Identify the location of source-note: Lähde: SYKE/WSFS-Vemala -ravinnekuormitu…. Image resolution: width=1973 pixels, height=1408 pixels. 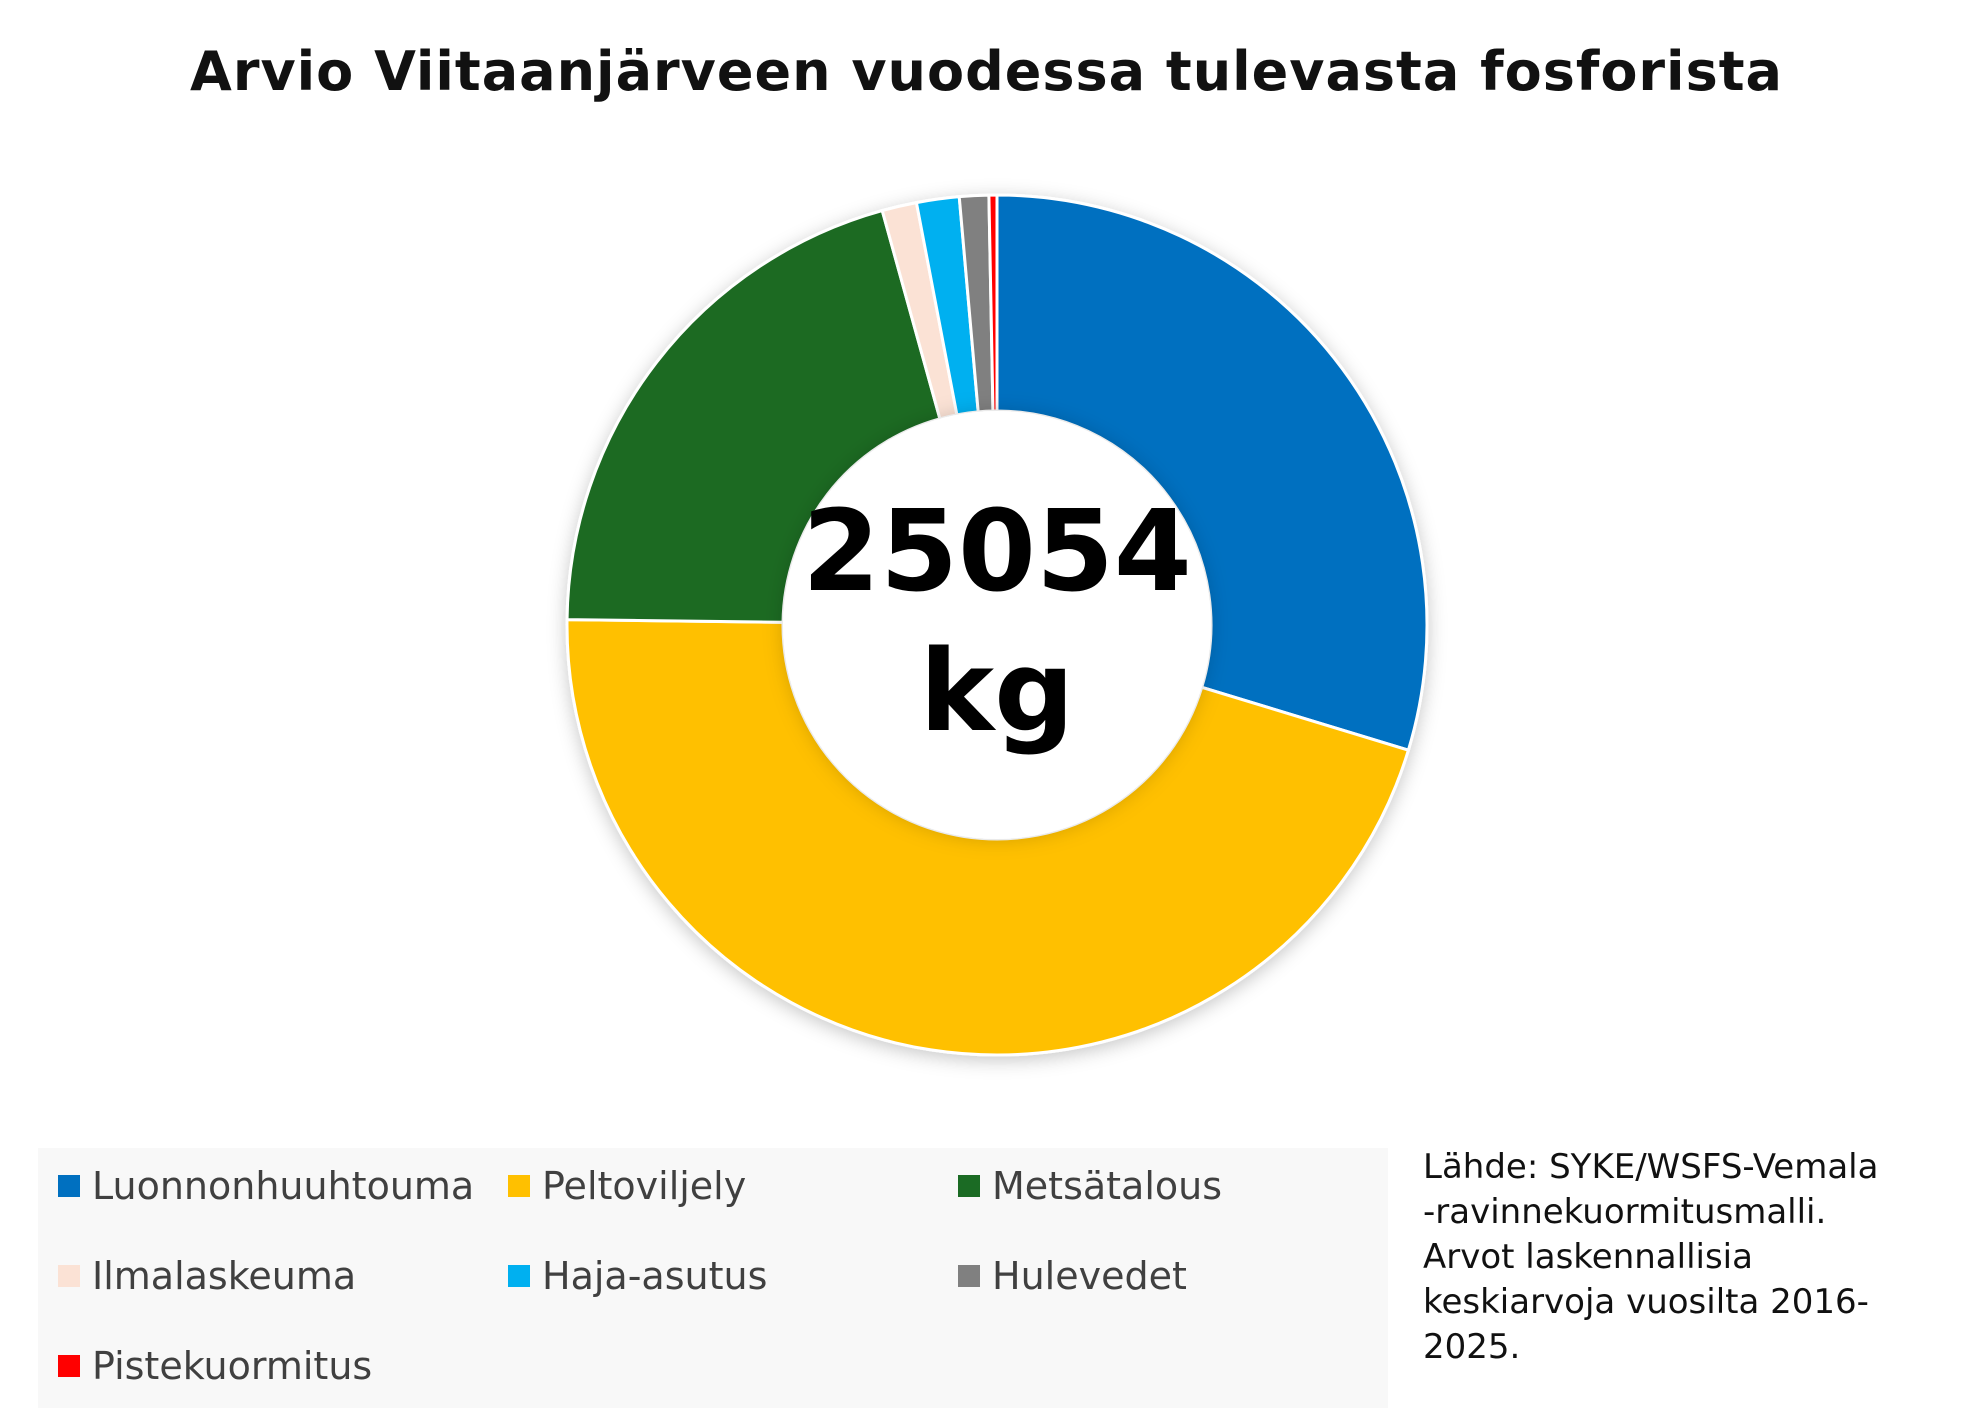
(1693, 1257).